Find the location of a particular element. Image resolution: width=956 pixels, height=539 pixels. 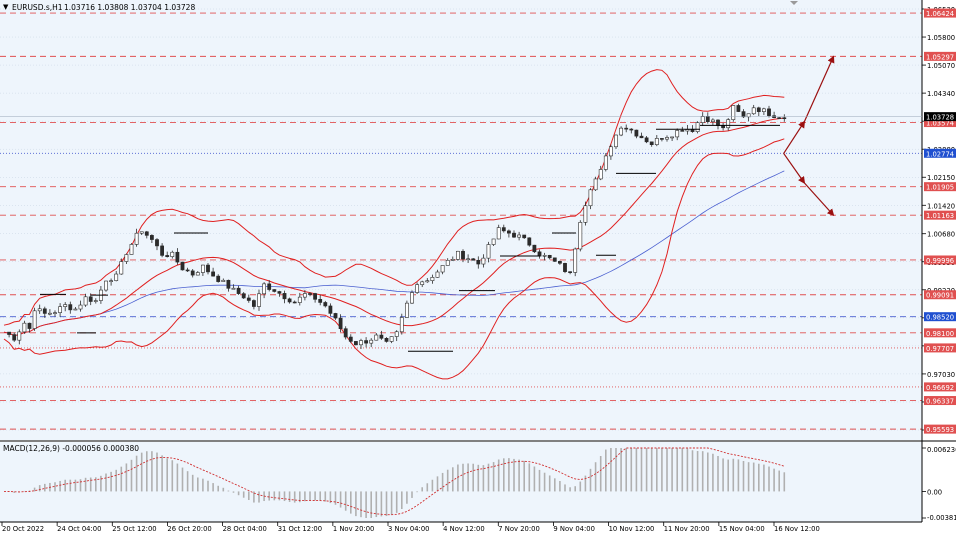

time-label: 10 Nov 12:00 is located at coordinates (632, 529).